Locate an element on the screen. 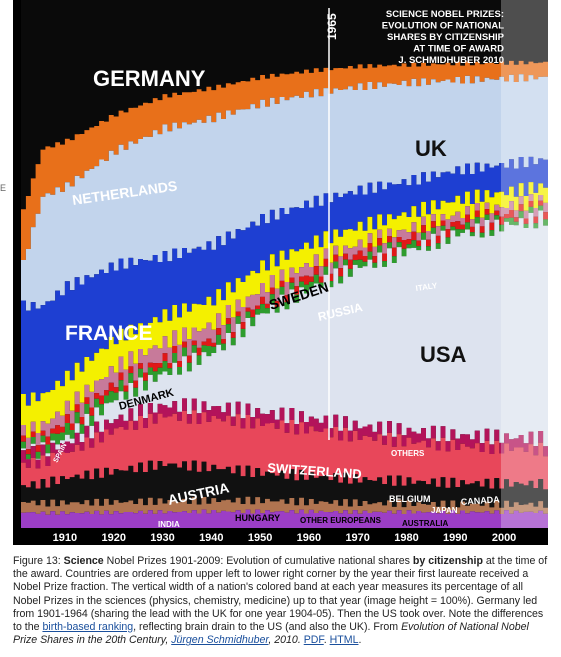 The height and width of the screenshot is (657, 561). x-tick-1910: 1910 is located at coordinates (65, 538).